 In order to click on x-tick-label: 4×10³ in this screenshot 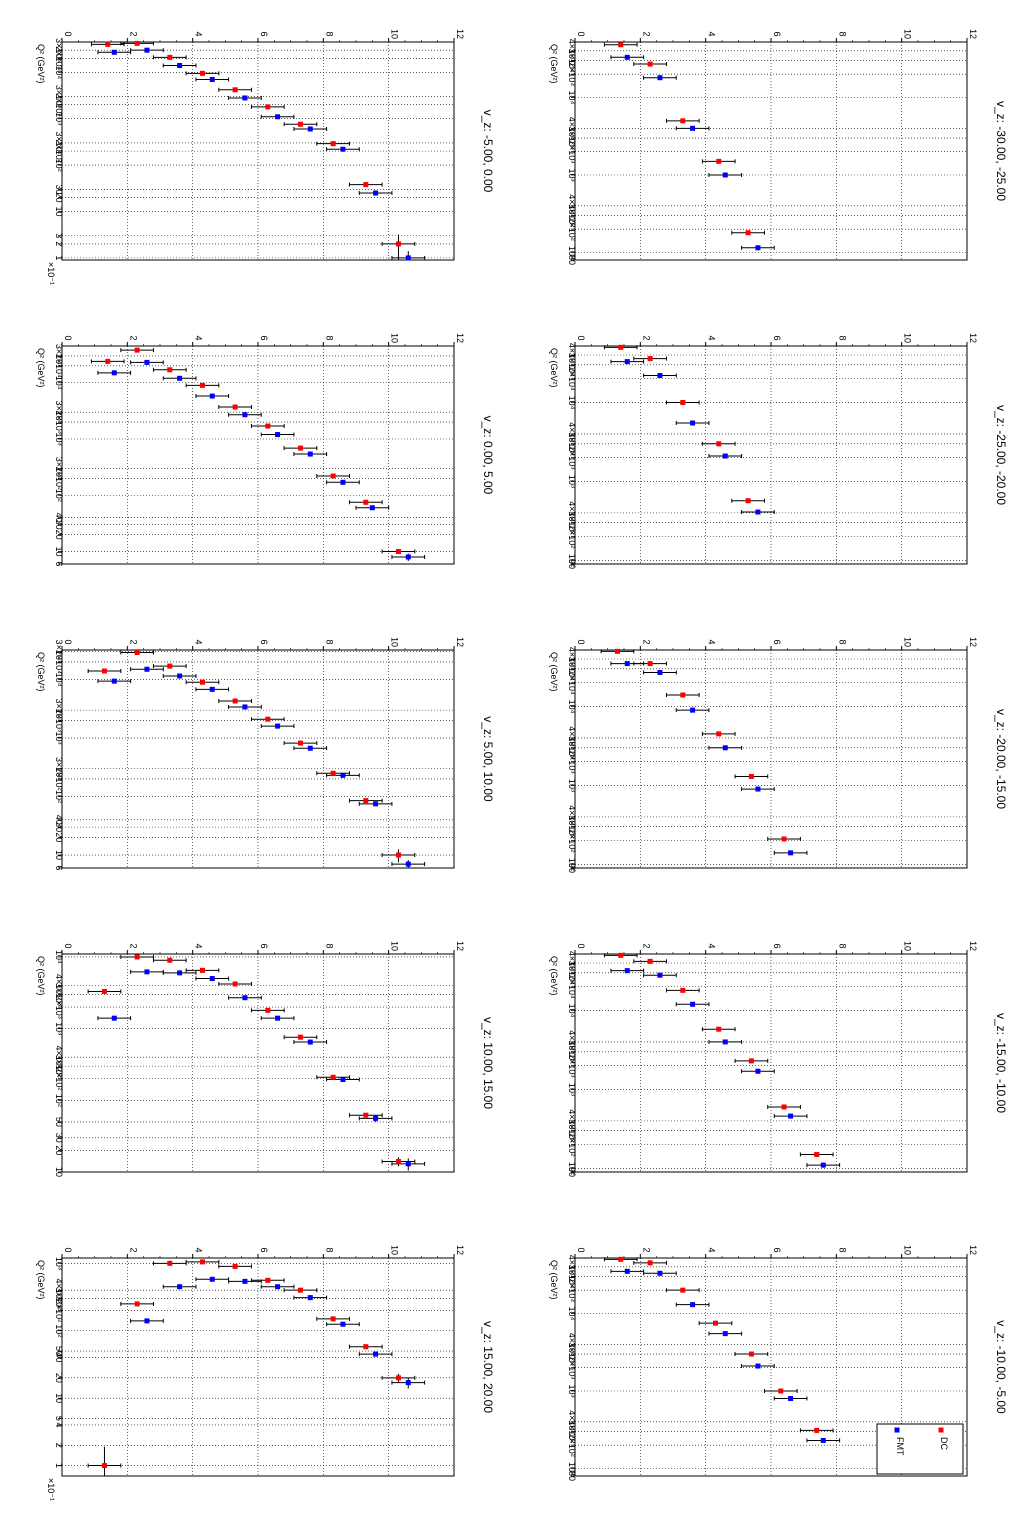, I will do `click(572, 128)`.